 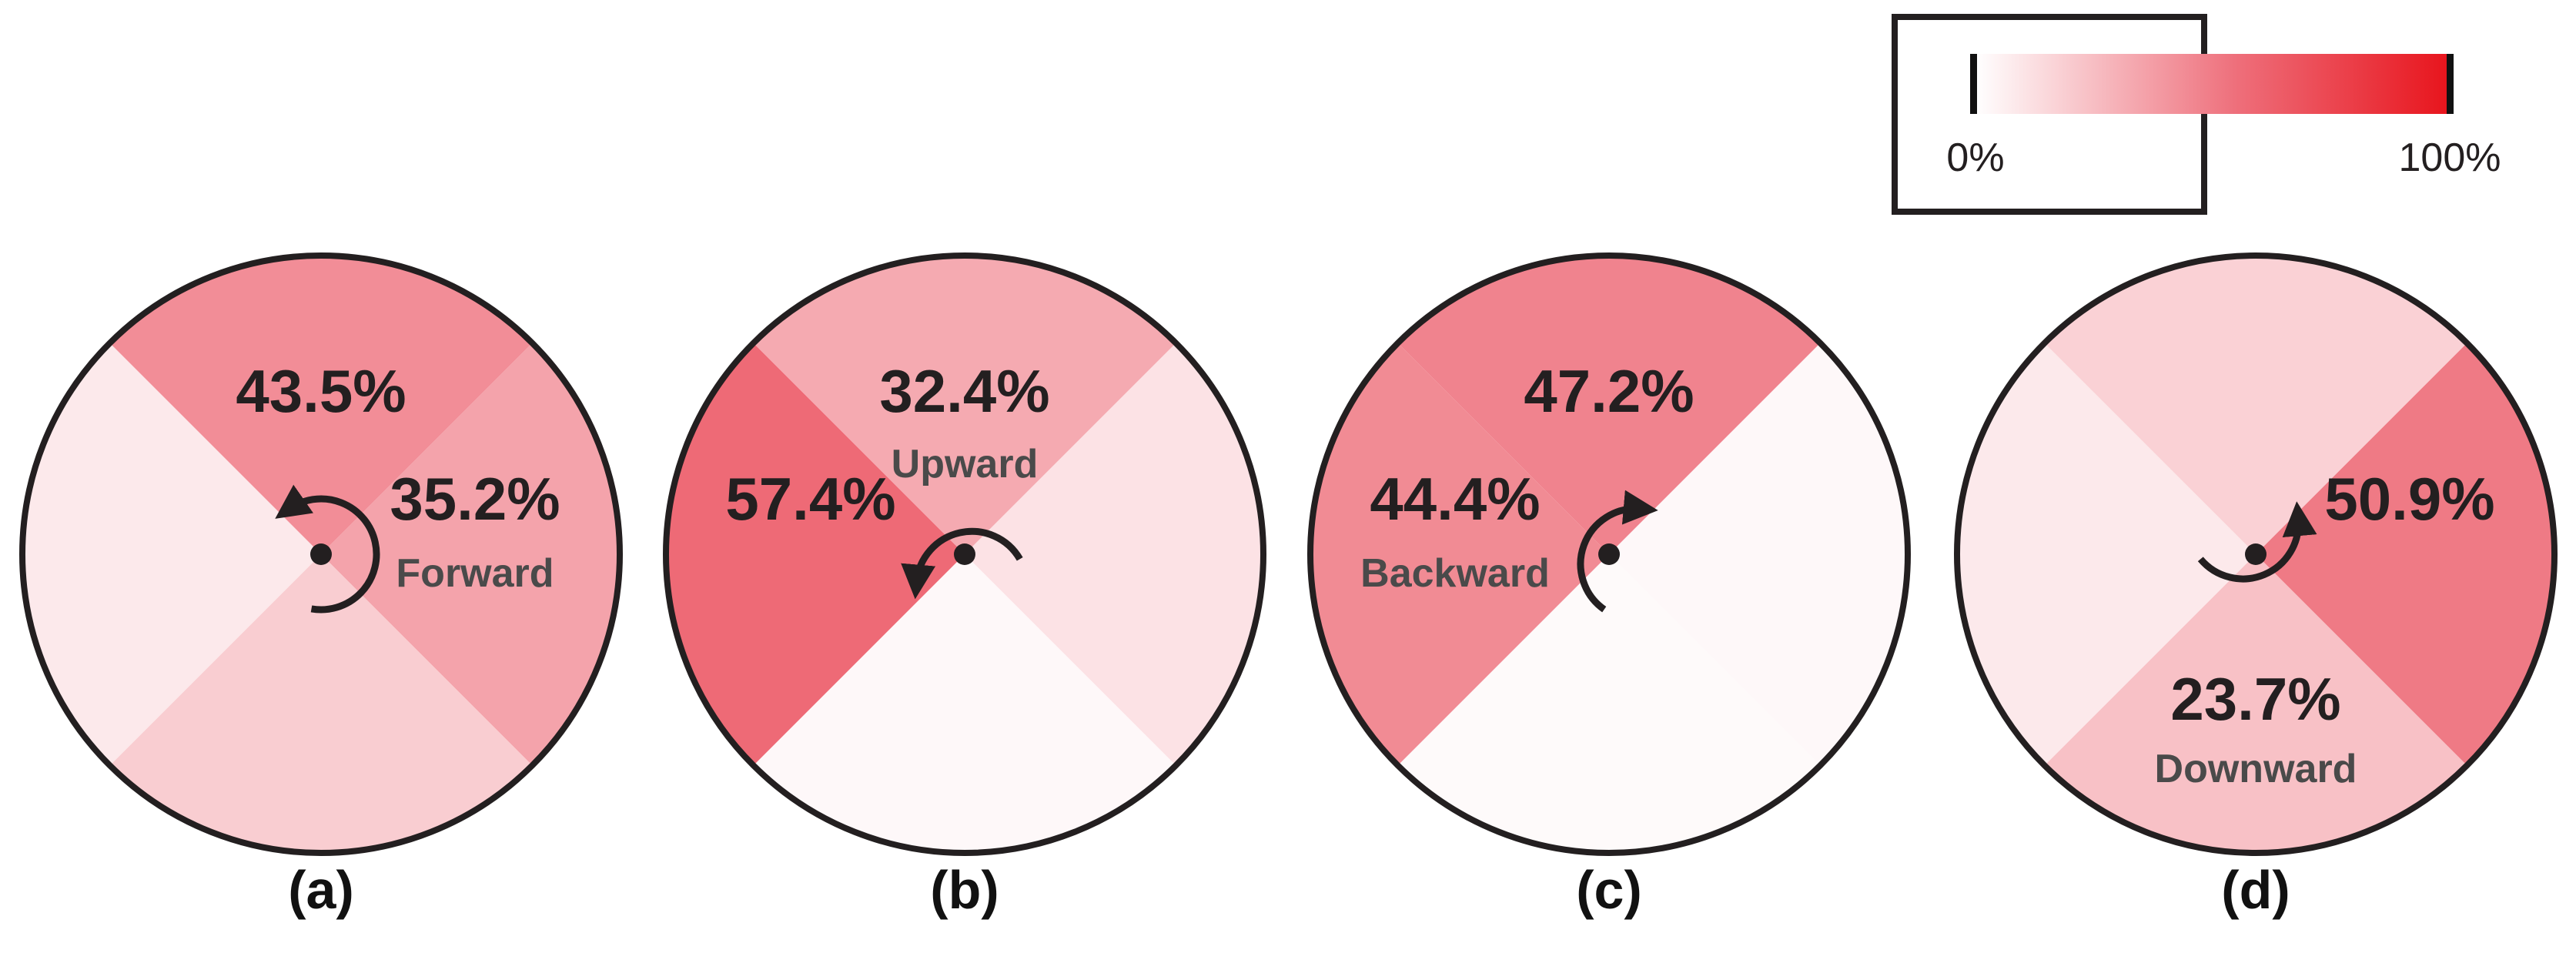 What do you see at coordinates (1975, 157) in the screenshot?
I see `legend-min-label: 0%` at bounding box center [1975, 157].